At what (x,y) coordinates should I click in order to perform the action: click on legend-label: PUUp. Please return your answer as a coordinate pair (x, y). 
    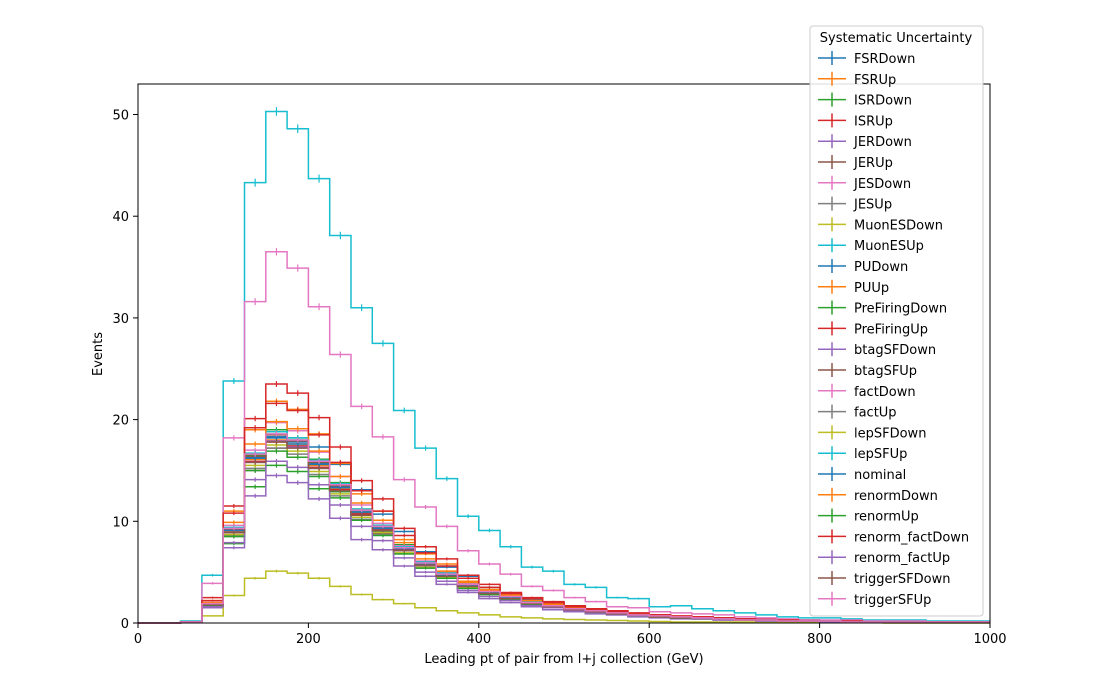
    Looking at the image, I should click on (871, 288).